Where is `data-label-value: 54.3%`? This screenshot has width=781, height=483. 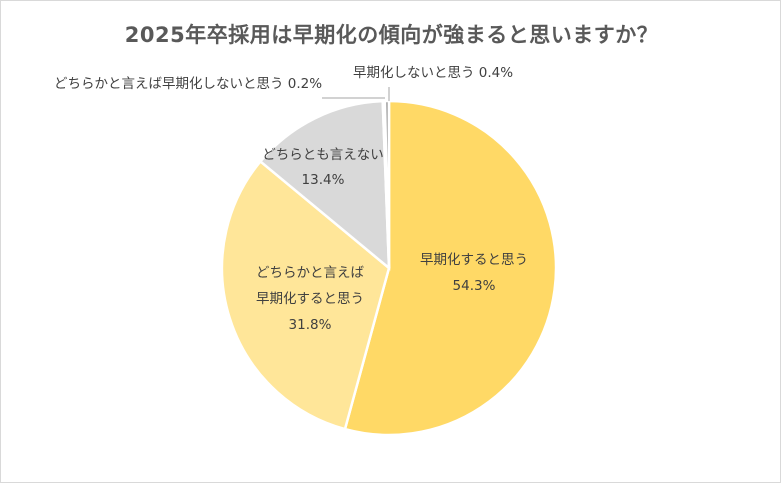
data-label-value: 54.3% is located at coordinates (474, 286).